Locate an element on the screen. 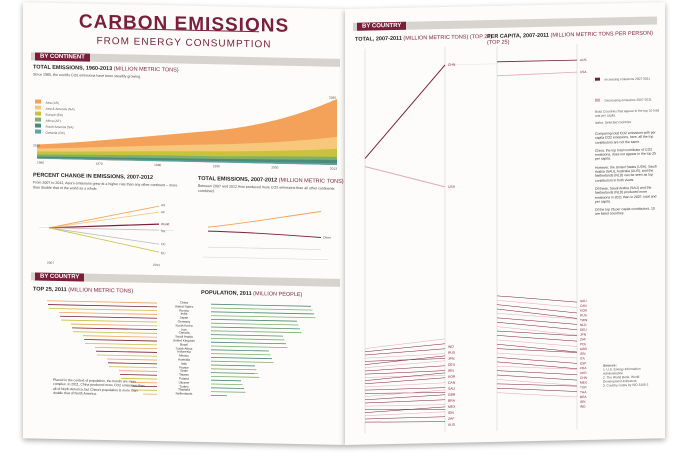 Image resolution: width=687 pixels, height=456 pixels. slope-label-total: CAN is located at coordinates (452, 383).